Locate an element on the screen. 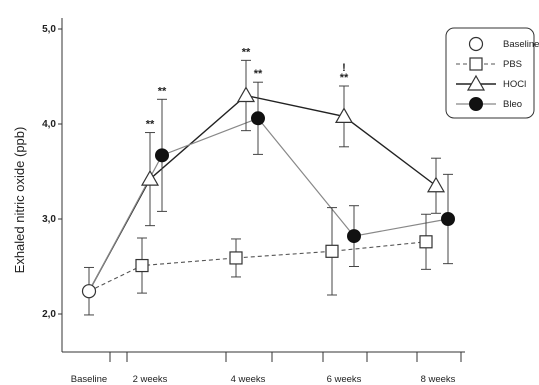 Image resolution: width=539 pixels, height=385 pixels. series-line-pbs is located at coordinates (257, 266).